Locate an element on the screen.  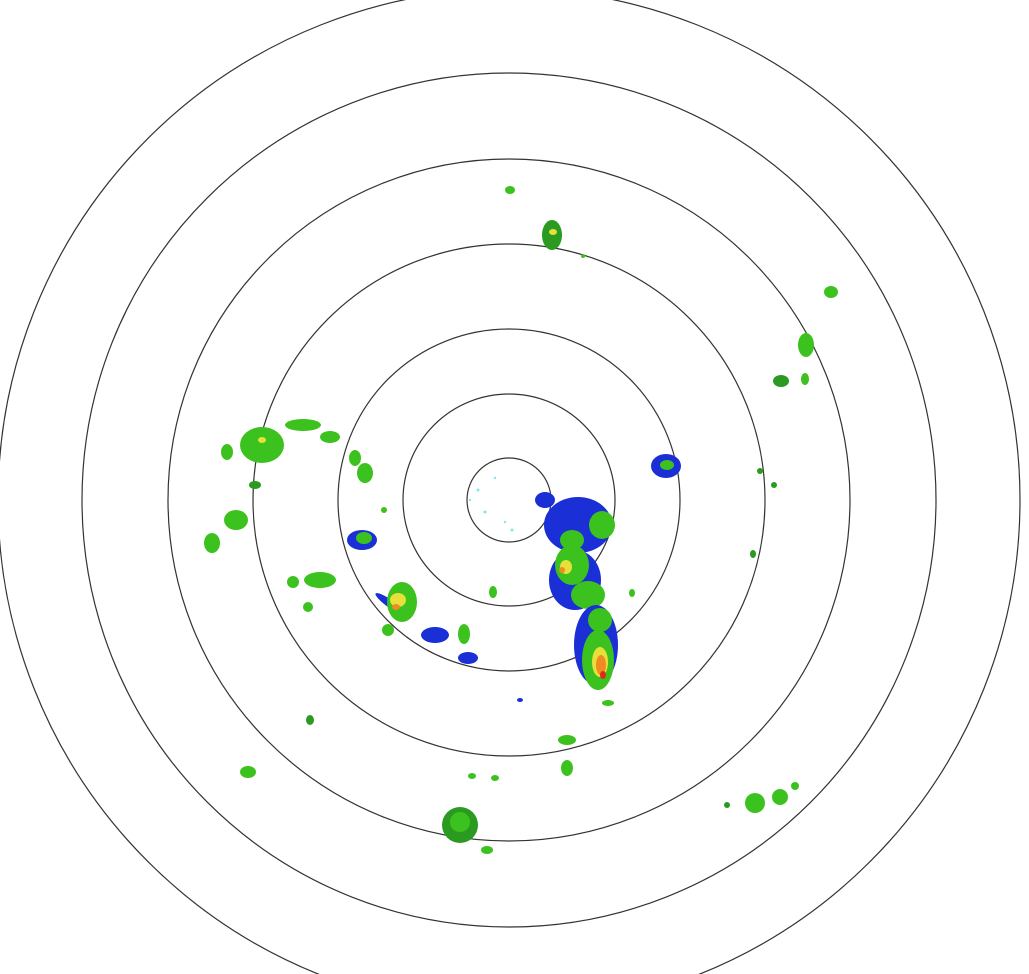
clutter is located at coordinates (491, 504).